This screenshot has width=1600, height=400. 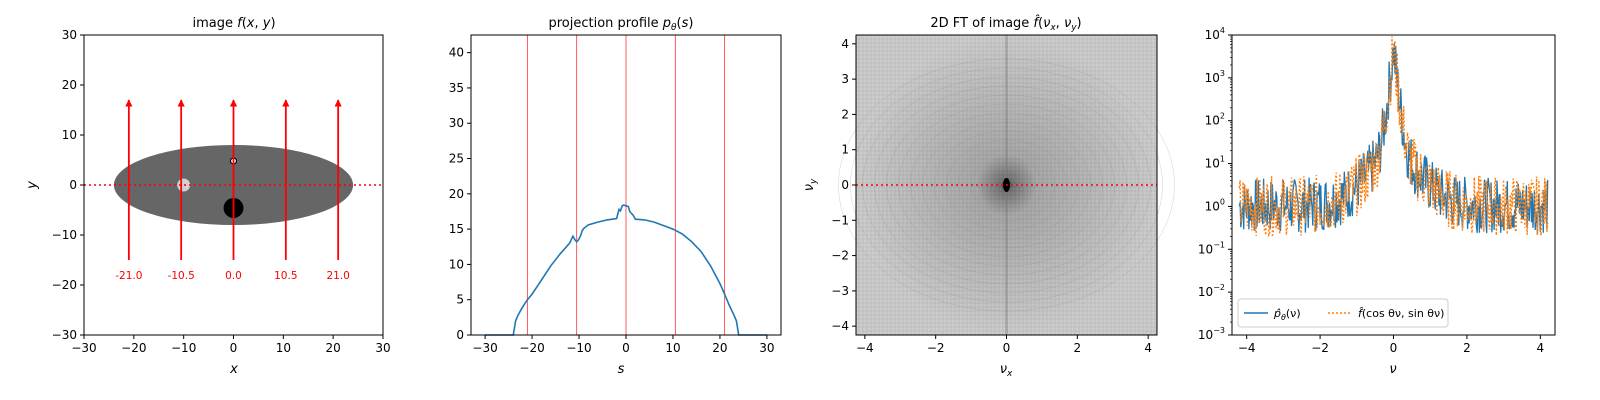 I want to click on spectrum-plot-area, so click(x=1393, y=136).